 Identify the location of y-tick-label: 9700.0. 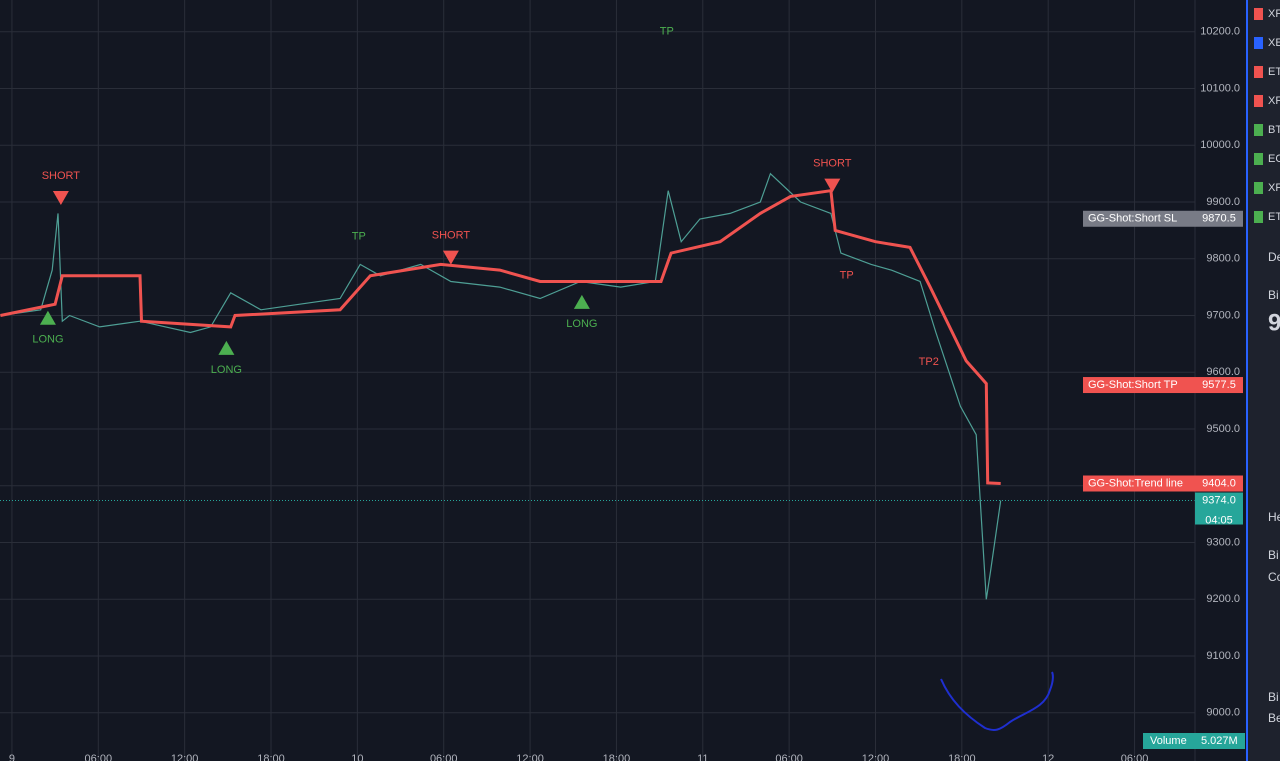
(1223, 315).